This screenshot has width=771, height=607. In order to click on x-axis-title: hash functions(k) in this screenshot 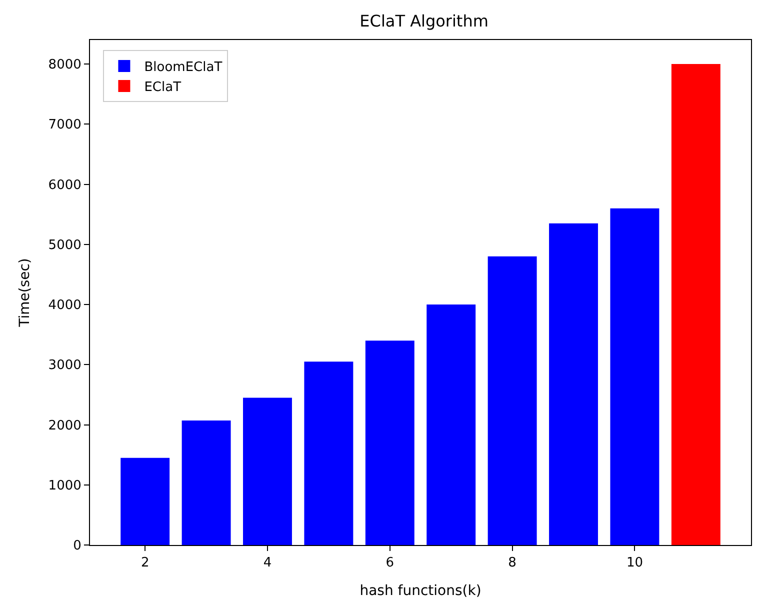, I will do `click(421, 590)`.